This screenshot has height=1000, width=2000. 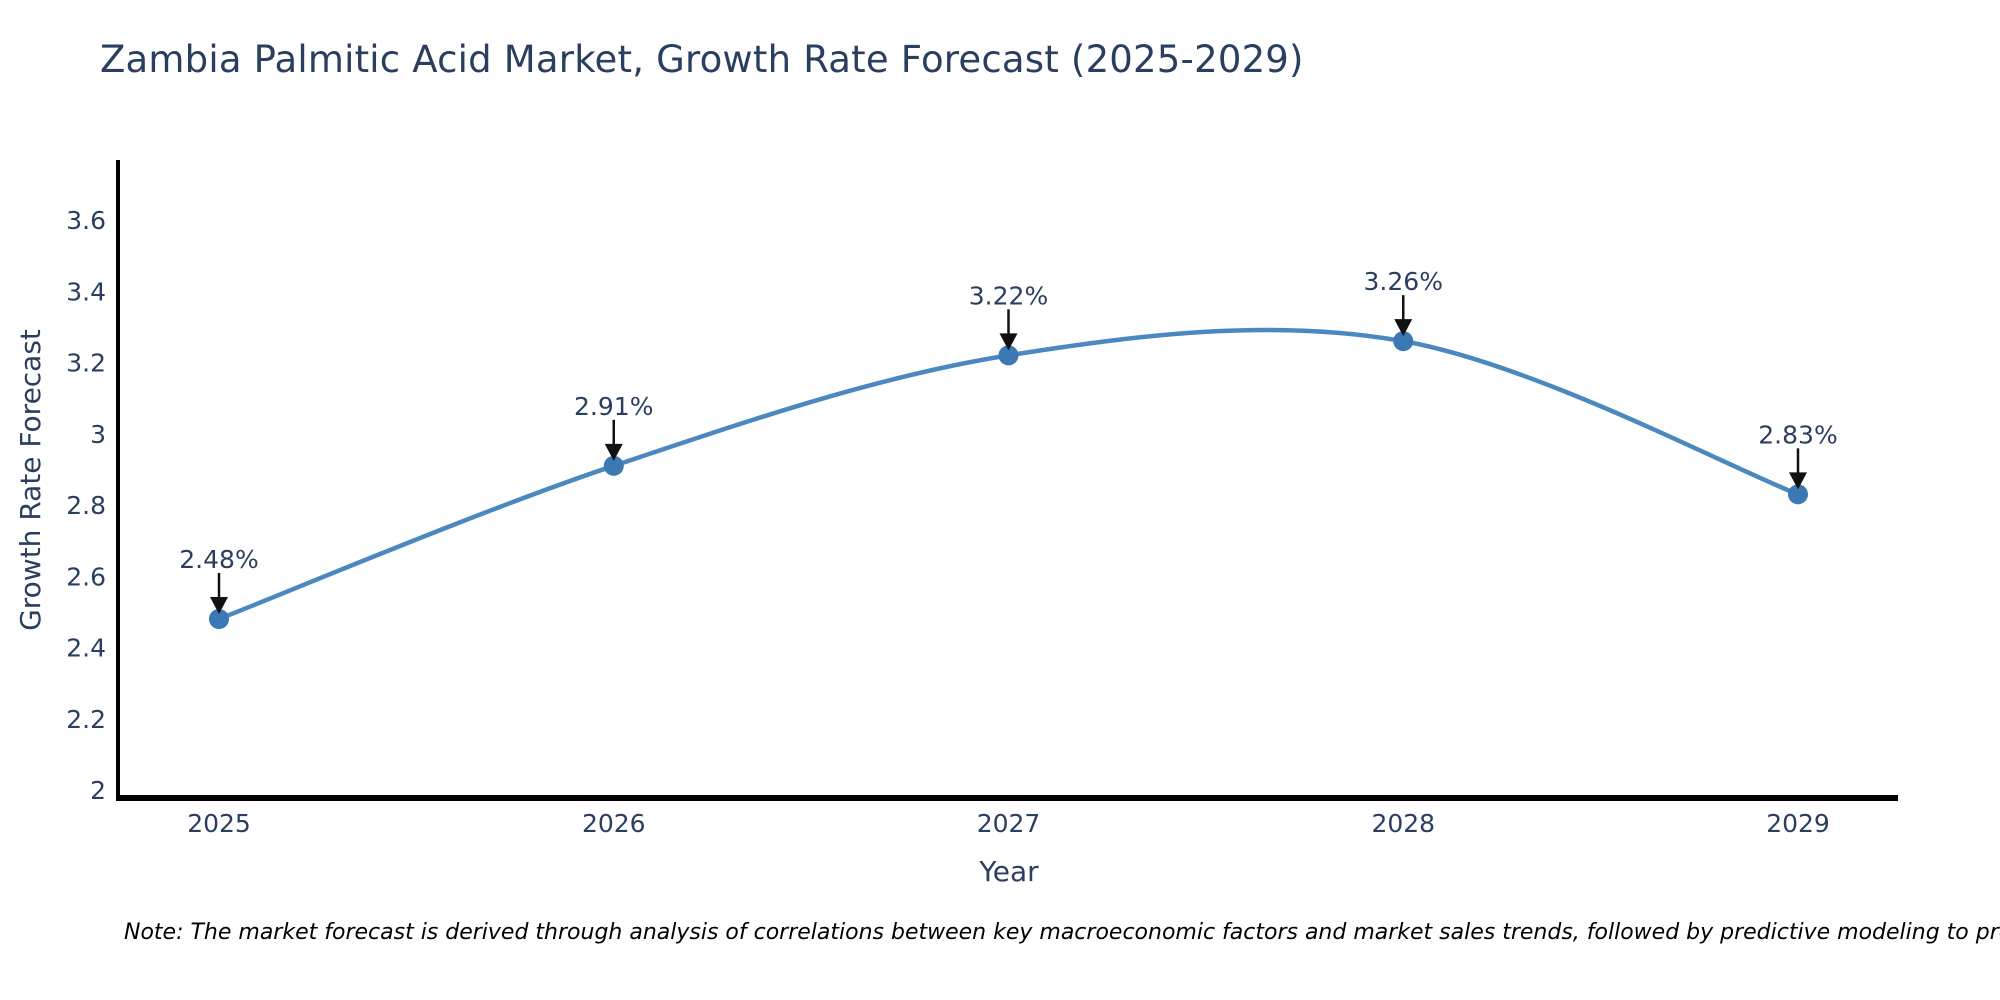 I want to click on y-tick-label: 3.2, so click(x=86, y=363).